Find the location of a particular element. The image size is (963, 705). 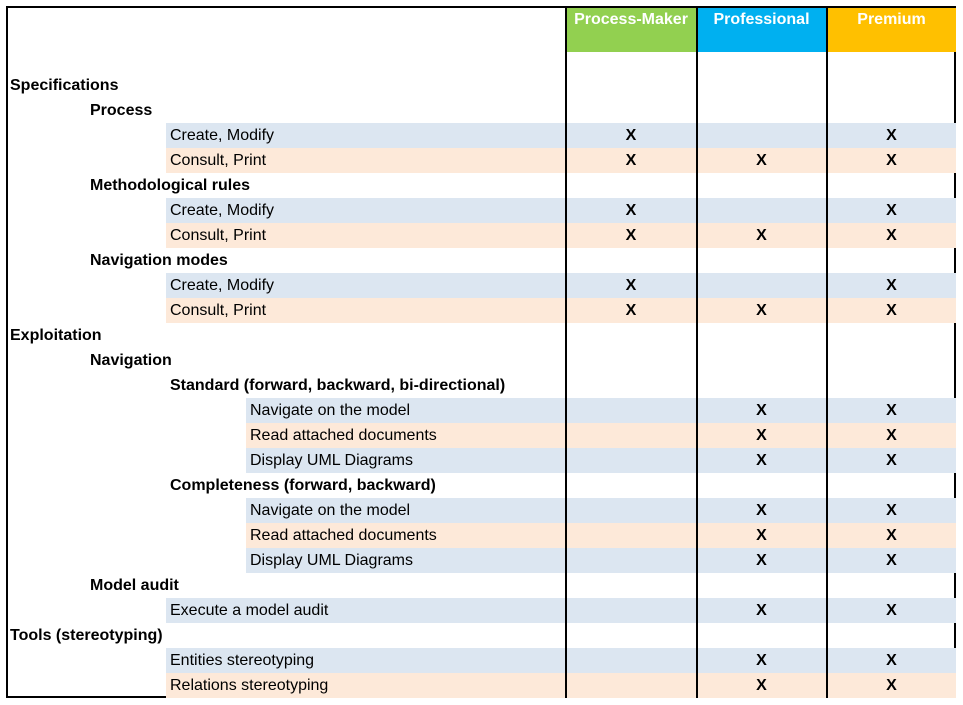

feature-label: Relations stereotyping is located at coordinates (249, 685).